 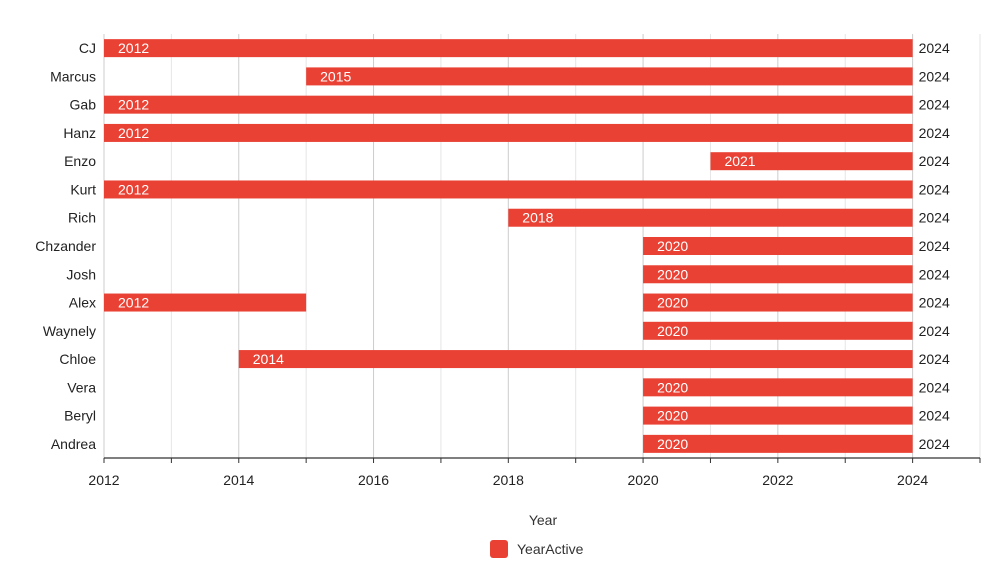 I want to click on x-tick-label: 2012, so click(x=103, y=480).